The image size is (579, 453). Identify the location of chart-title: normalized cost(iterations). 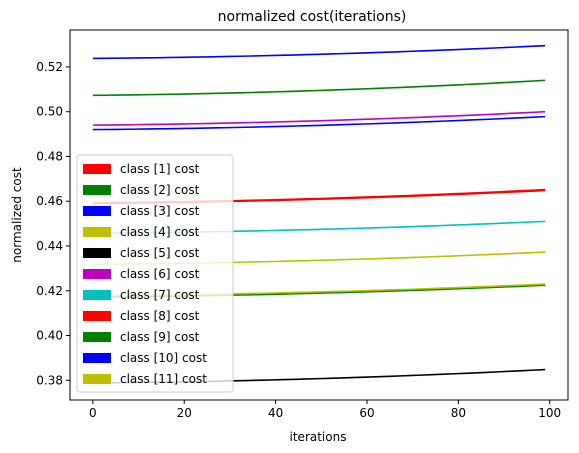
(312, 17).